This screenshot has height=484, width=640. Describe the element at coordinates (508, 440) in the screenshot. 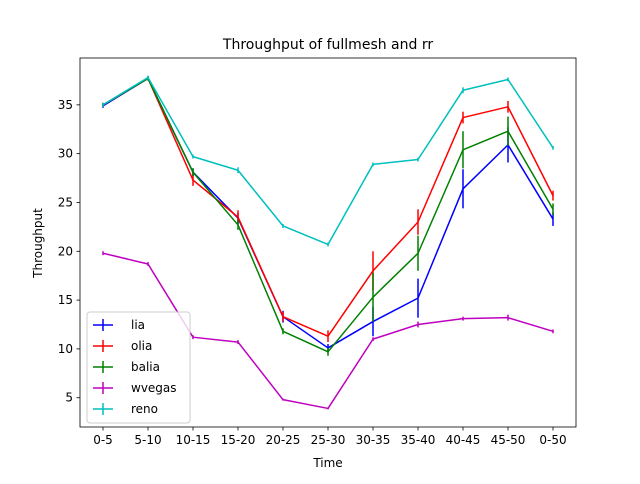

I see `x-tick-label: 45-50` at that location.